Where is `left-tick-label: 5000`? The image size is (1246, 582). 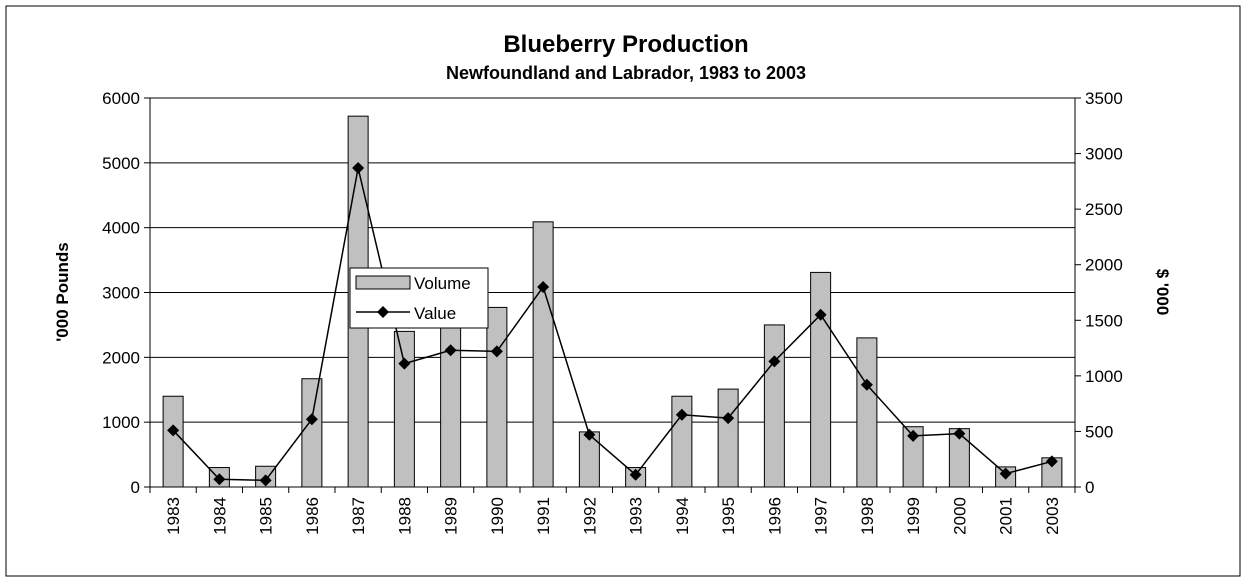
left-tick-label: 5000 is located at coordinates (121, 163).